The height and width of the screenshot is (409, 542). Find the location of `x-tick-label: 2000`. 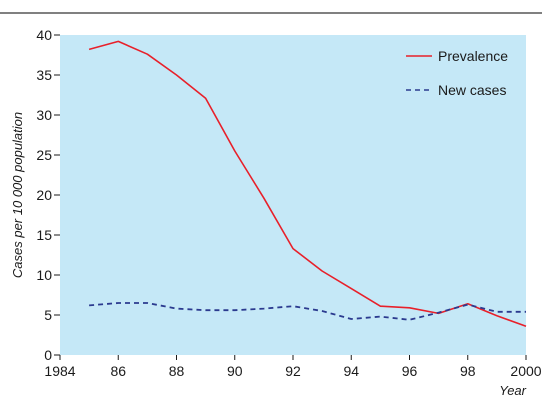

x-tick-label: 2000 is located at coordinates (525, 371).